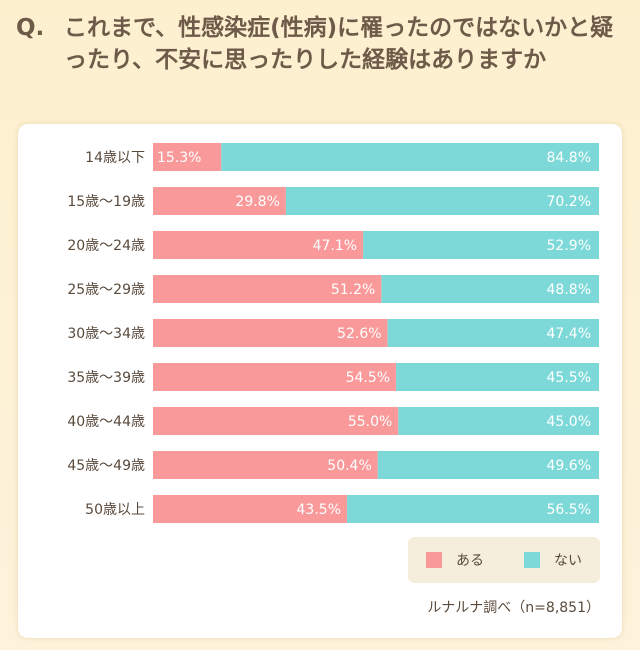  What do you see at coordinates (30, 28) in the screenshot?
I see `question-prefix: Q.` at bounding box center [30, 28].